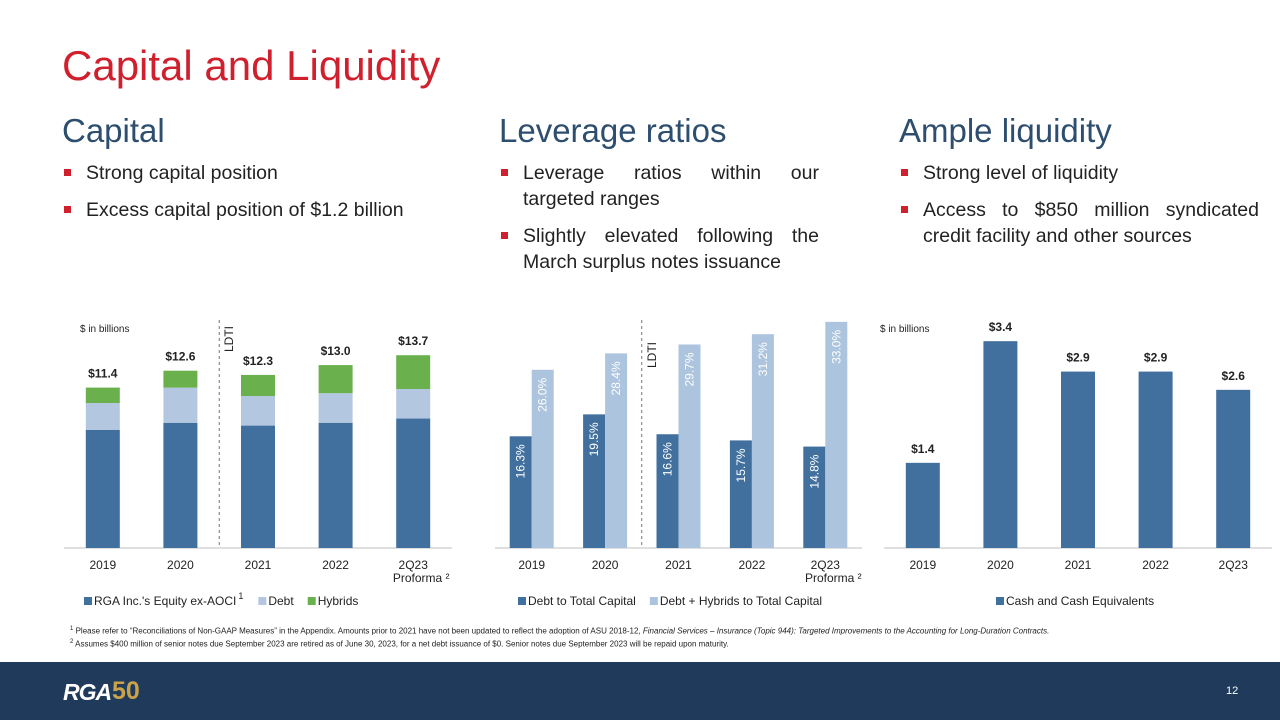 The width and height of the screenshot is (1280, 720). Describe the element at coordinates (1079, 173) in the screenshot. I see `bullet: Strong level of liquidity` at that location.